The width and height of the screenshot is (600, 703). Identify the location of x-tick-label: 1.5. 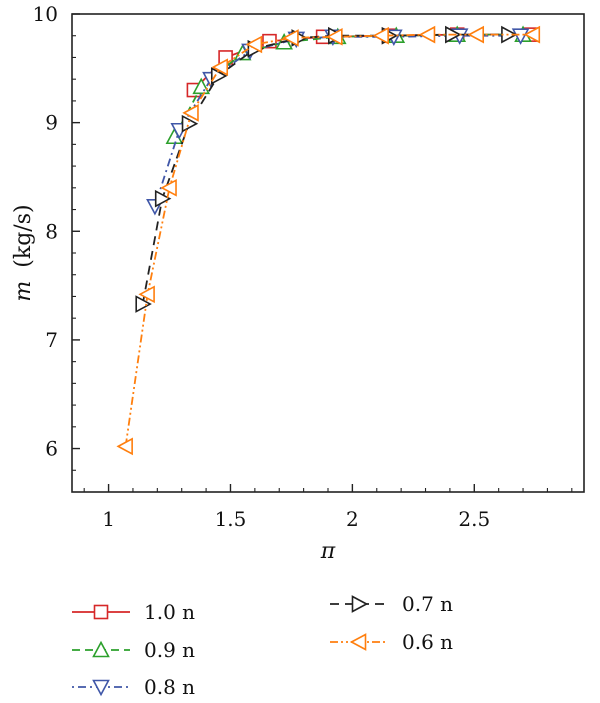
(231, 519).